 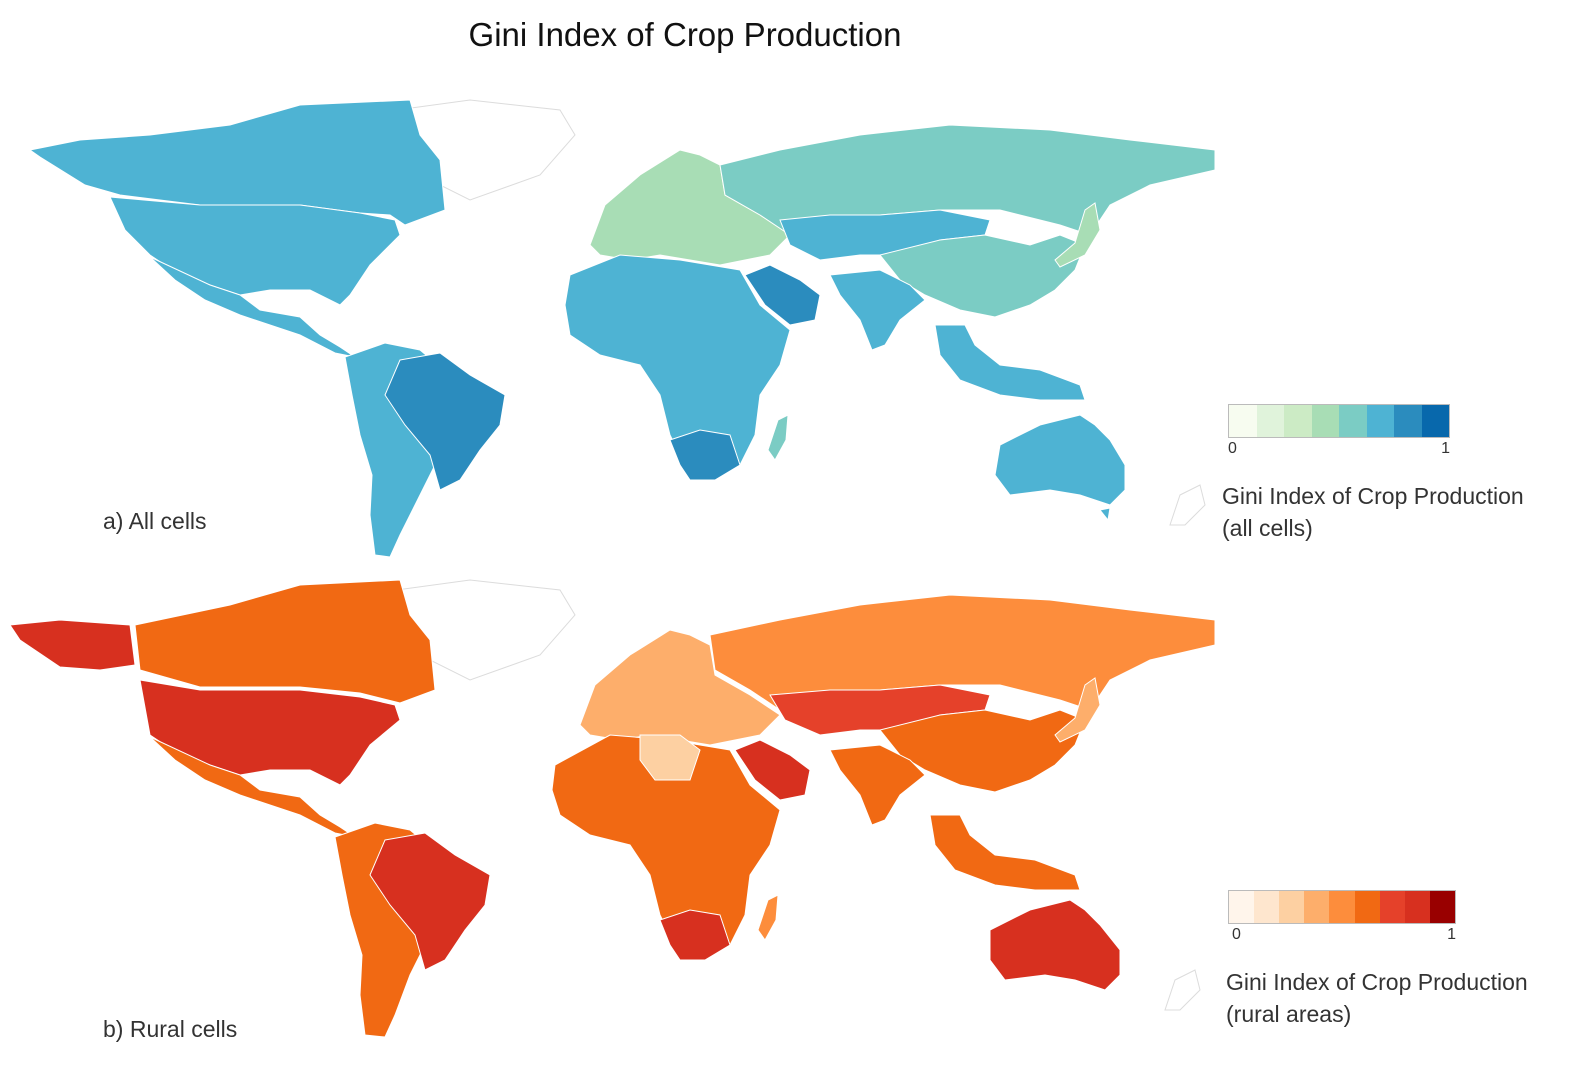 What do you see at coordinates (1289, 1014) in the screenshot?
I see `legend-title-line2: (rural areas)` at bounding box center [1289, 1014].